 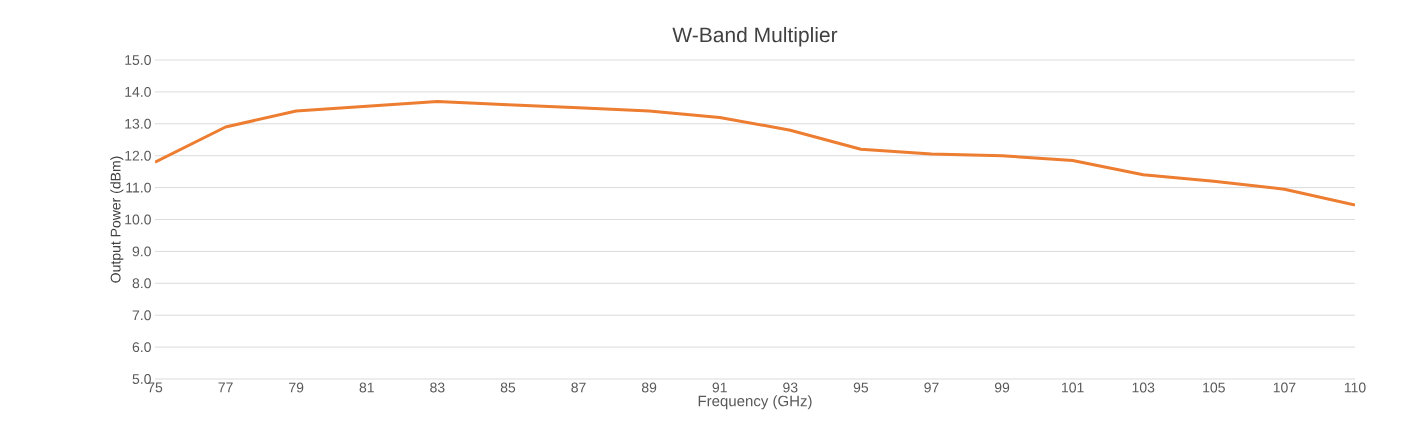 What do you see at coordinates (1284, 387) in the screenshot?
I see `x-tick-label: 107` at bounding box center [1284, 387].